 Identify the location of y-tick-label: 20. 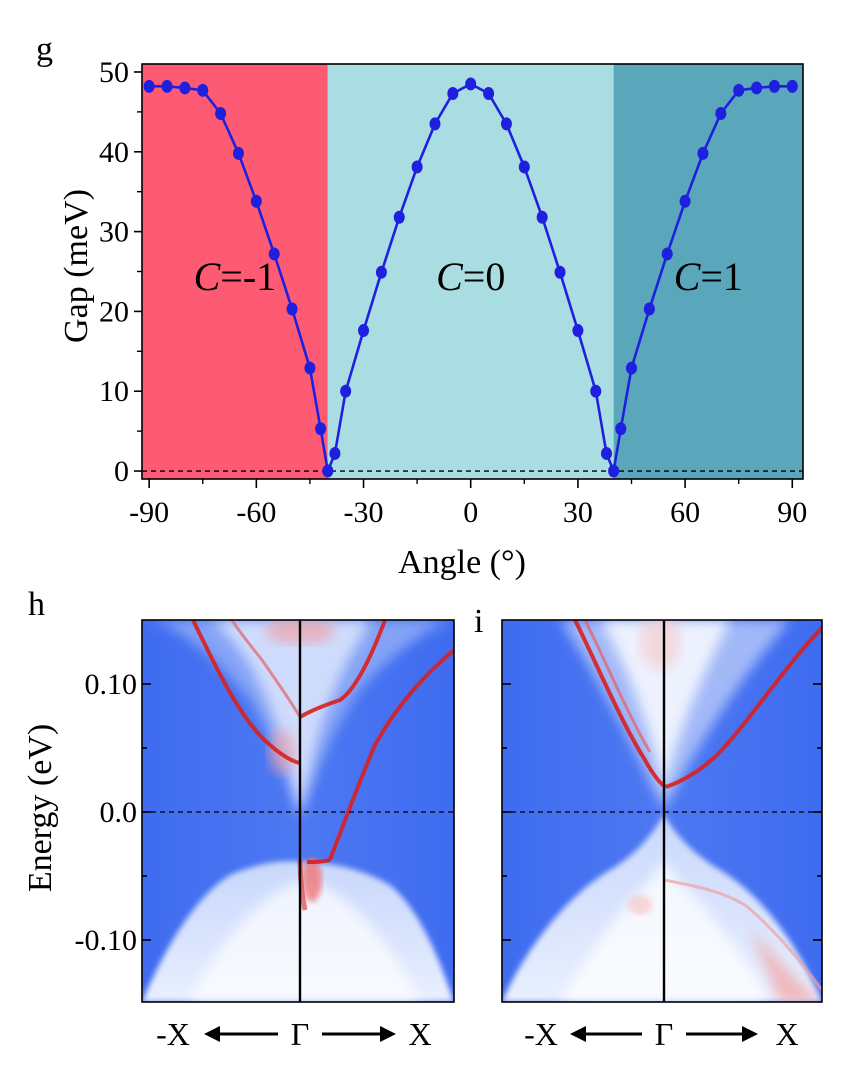
(114, 311).